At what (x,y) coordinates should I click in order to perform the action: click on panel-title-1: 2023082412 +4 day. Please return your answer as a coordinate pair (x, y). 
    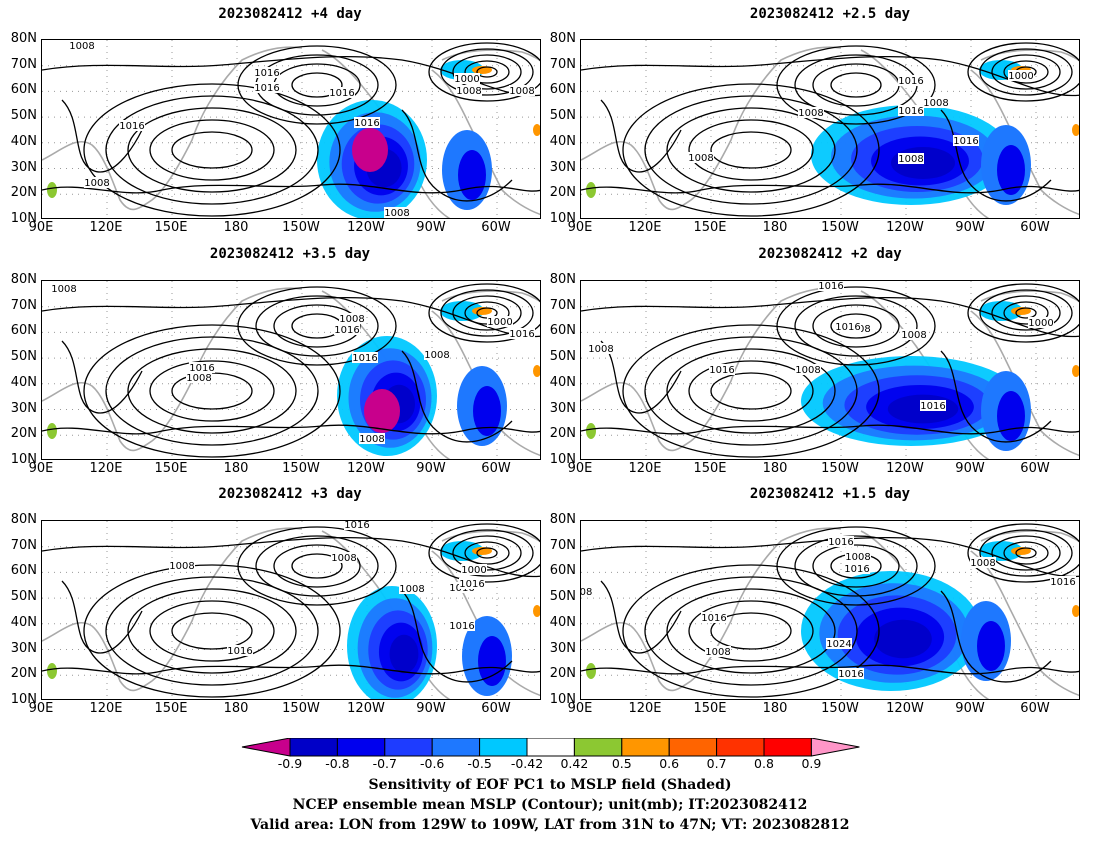
    Looking at the image, I should click on (290, 14).